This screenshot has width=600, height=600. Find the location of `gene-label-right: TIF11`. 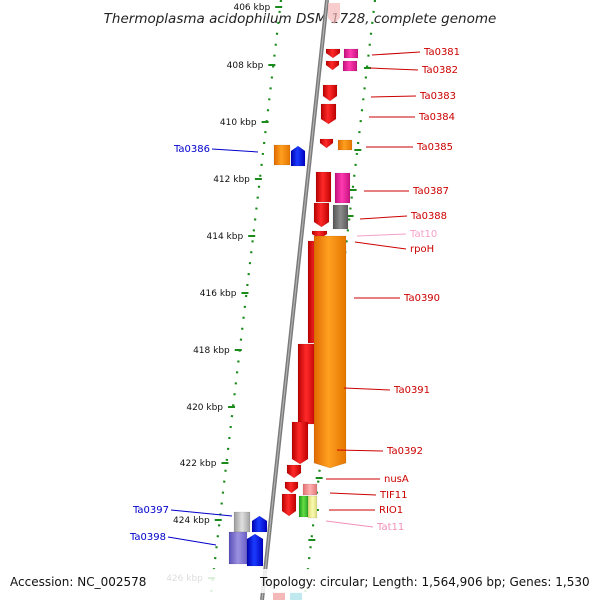

gene-label-right: TIF11 is located at coordinates (393, 495).